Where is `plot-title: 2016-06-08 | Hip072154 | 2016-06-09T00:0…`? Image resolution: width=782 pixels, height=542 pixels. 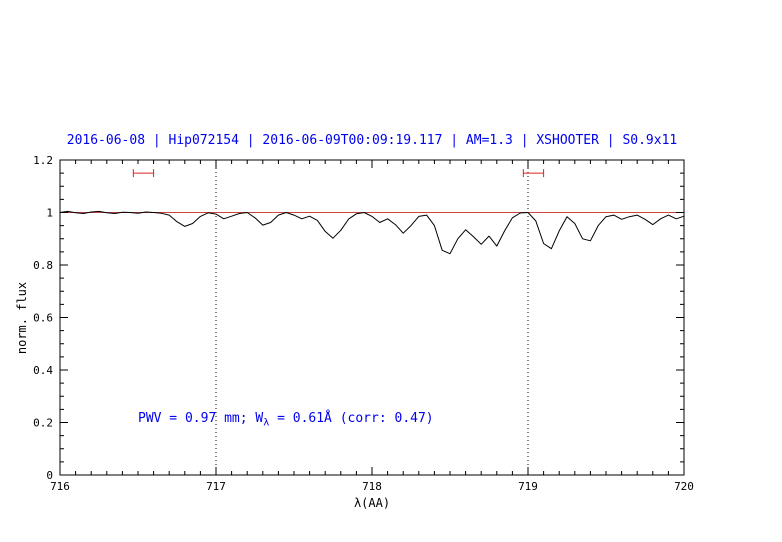
plot-title: 2016-06-08 | Hip072154 | 2016-06-09T00:0… is located at coordinates (372, 140).